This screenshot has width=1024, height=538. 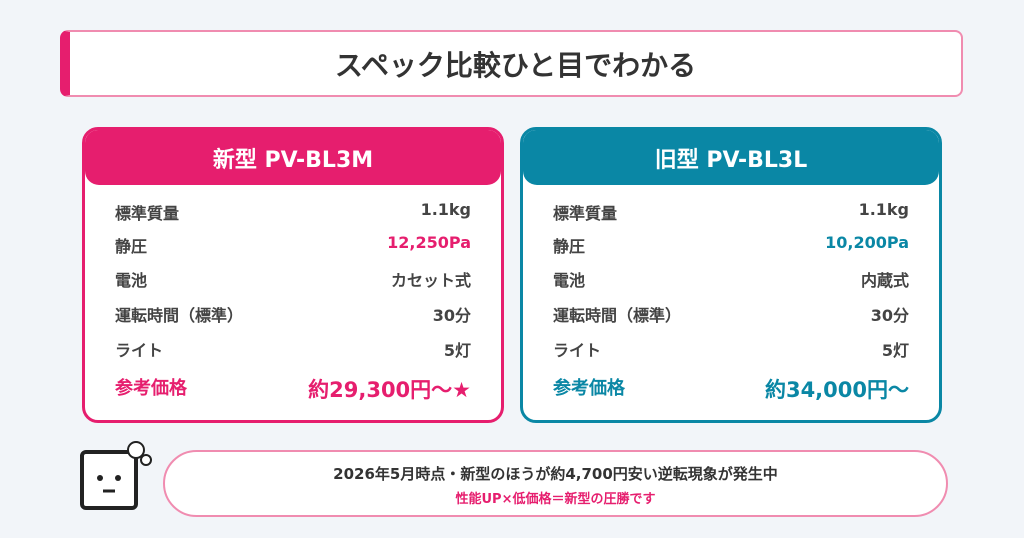 What do you see at coordinates (430, 280) in the screenshot?
I see `spec-value: カセット式` at bounding box center [430, 280].